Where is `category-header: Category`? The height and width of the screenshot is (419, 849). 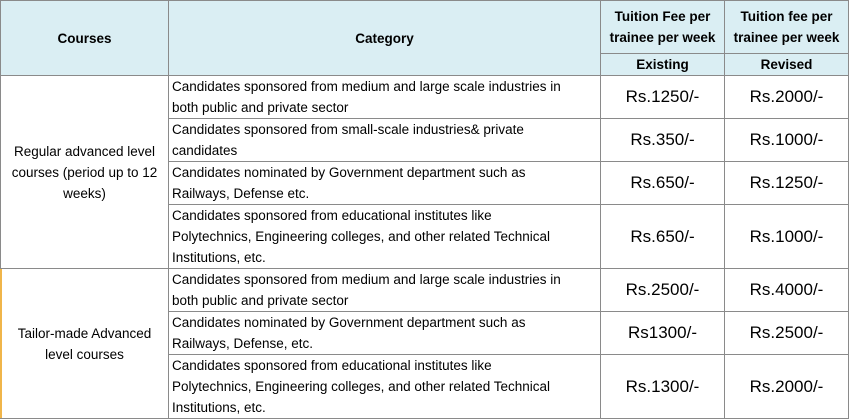
category-header: Category is located at coordinates (384, 38).